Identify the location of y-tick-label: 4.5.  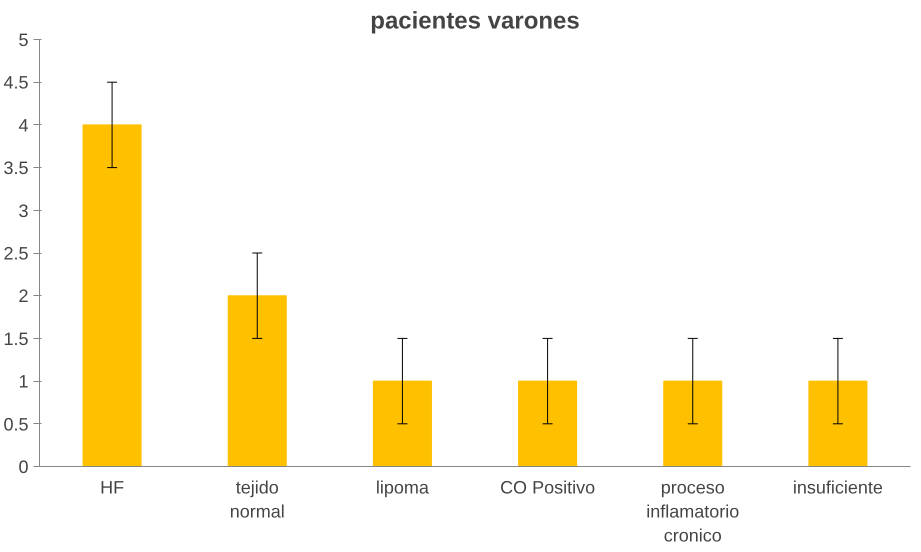
(16, 82).